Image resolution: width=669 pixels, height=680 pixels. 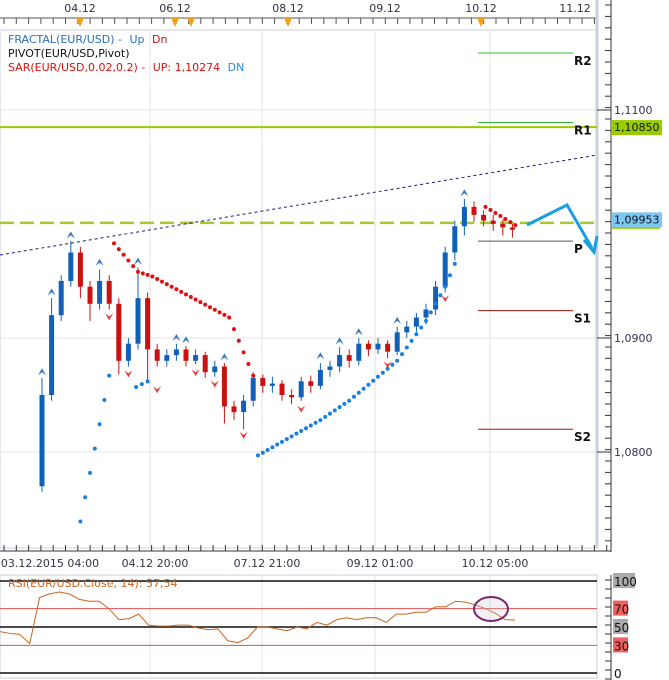 What do you see at coordinates (80, 8) in the screenshot?
I see `top-date-label: 04.12` at bounding box center [80, 8].